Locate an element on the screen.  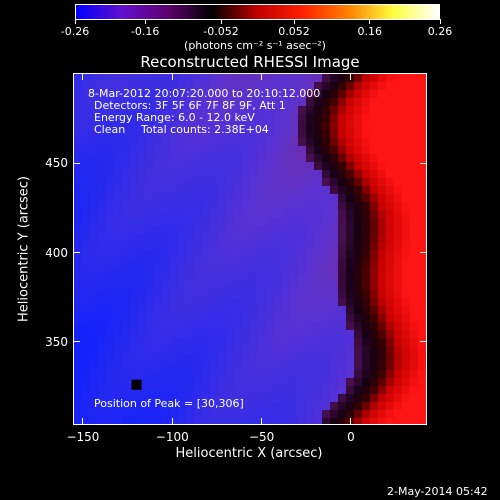
clean-annotation: Clean is located at coordinates (110, 129).